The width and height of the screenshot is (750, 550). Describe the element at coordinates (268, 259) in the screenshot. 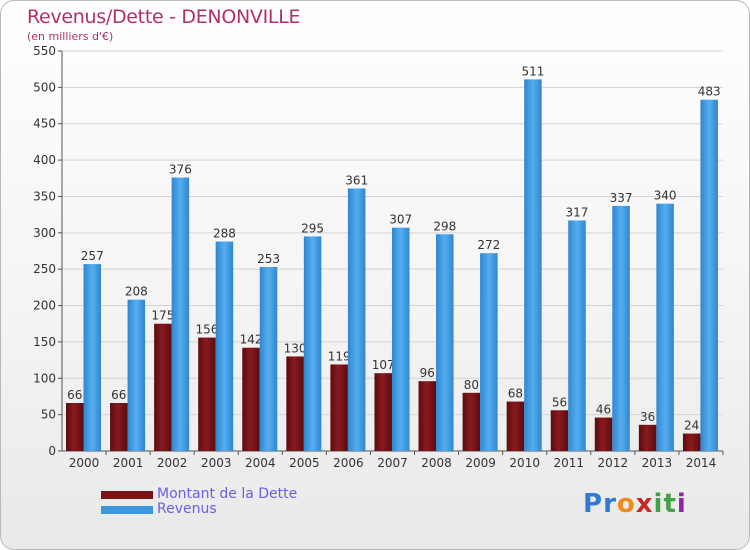

I see `data-label-revenus: 253` at that location.